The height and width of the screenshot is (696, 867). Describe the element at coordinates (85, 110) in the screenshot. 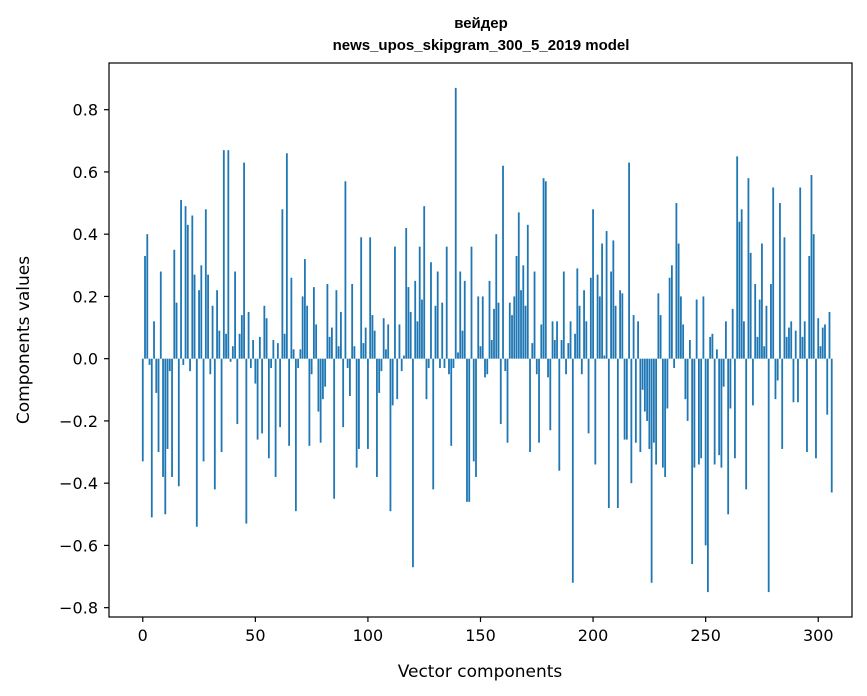

I see `y-tick-label: 0.8` at that location.